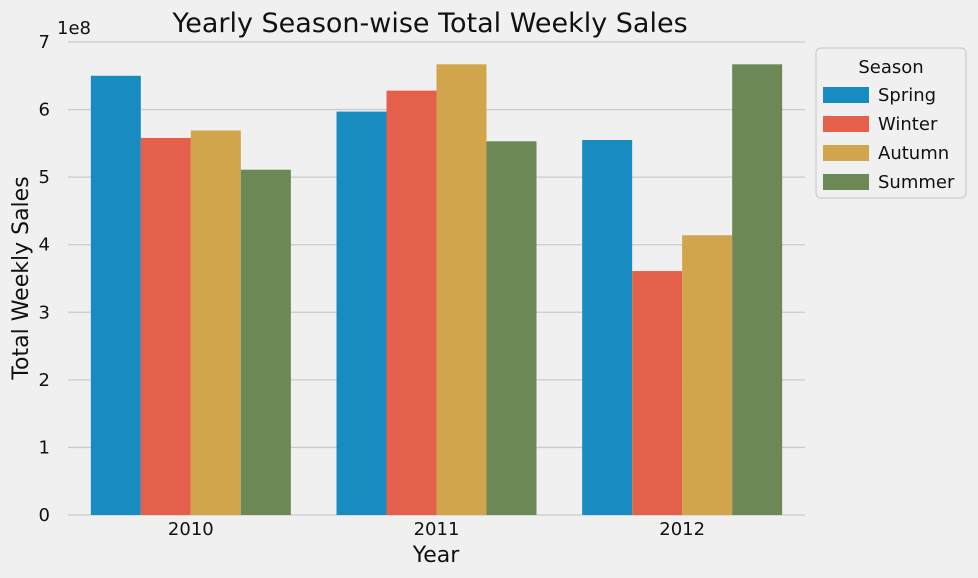 Image resolution: width=978 pixels, height=578 pixels. I want to click on bar-summer-2012, so click(757, 289).